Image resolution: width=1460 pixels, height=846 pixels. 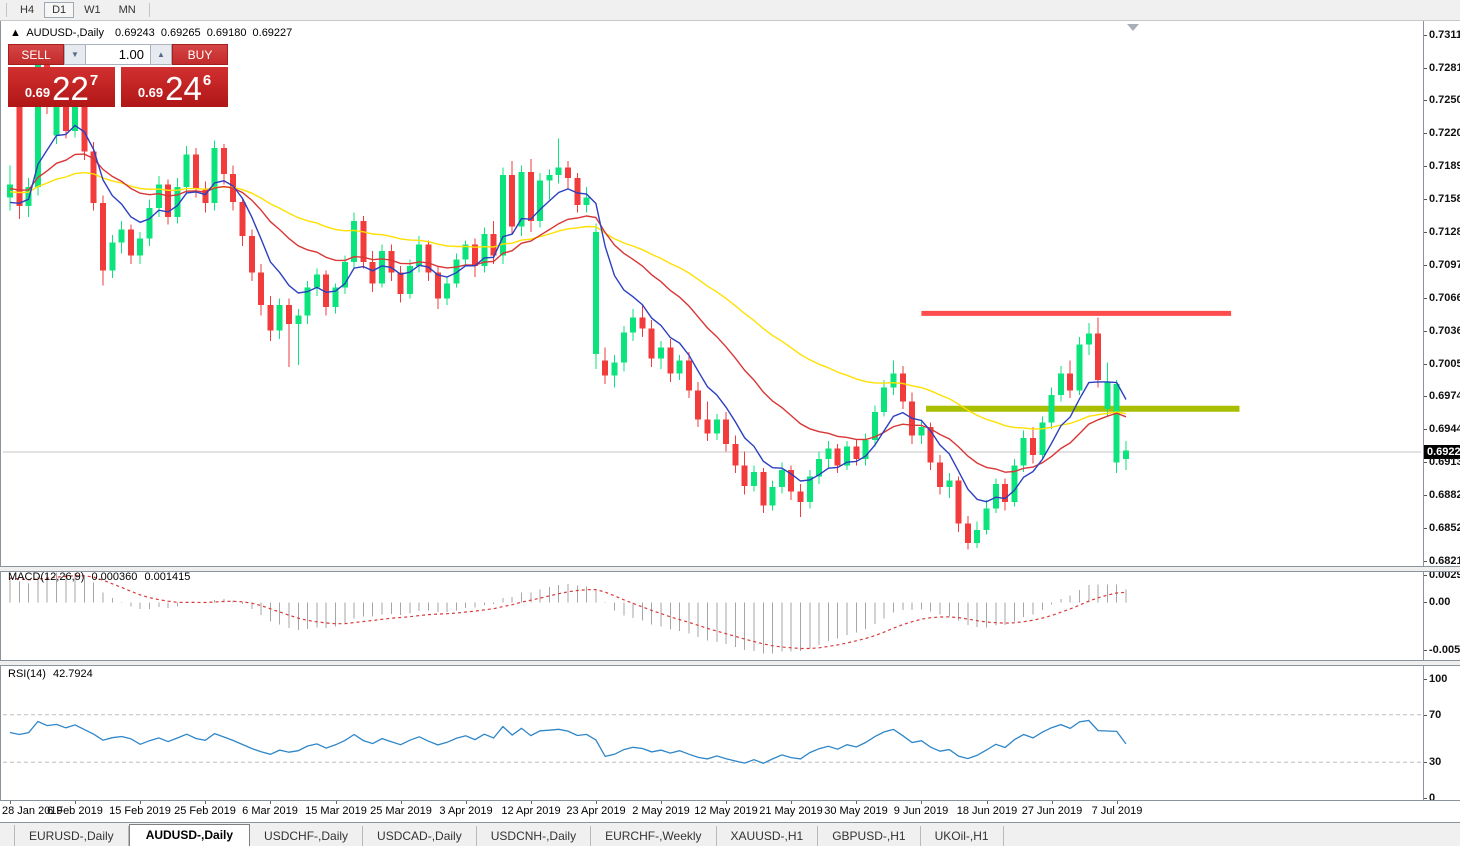 I want to click on date-label: 9 Jun 2019, so click(x=921, y=811).